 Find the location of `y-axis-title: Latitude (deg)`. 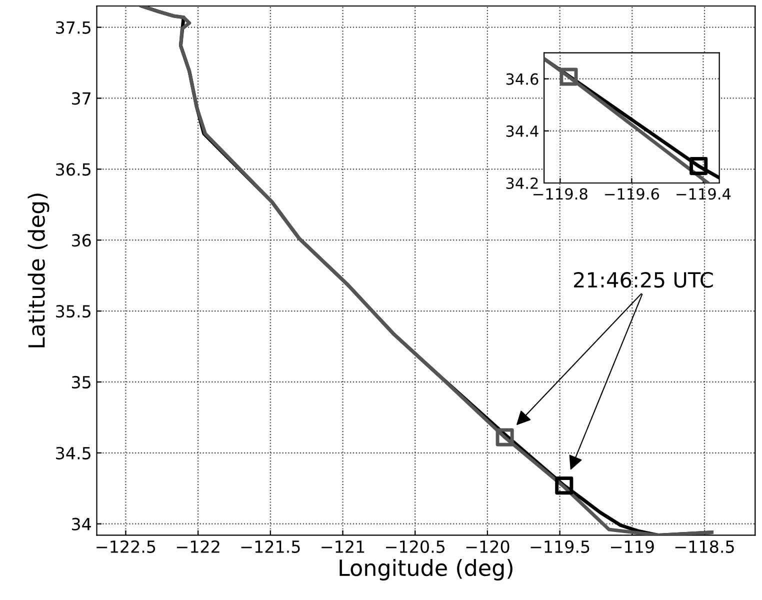

y-axis-title: Latitude (deg) is located at coordinates (39, 271).